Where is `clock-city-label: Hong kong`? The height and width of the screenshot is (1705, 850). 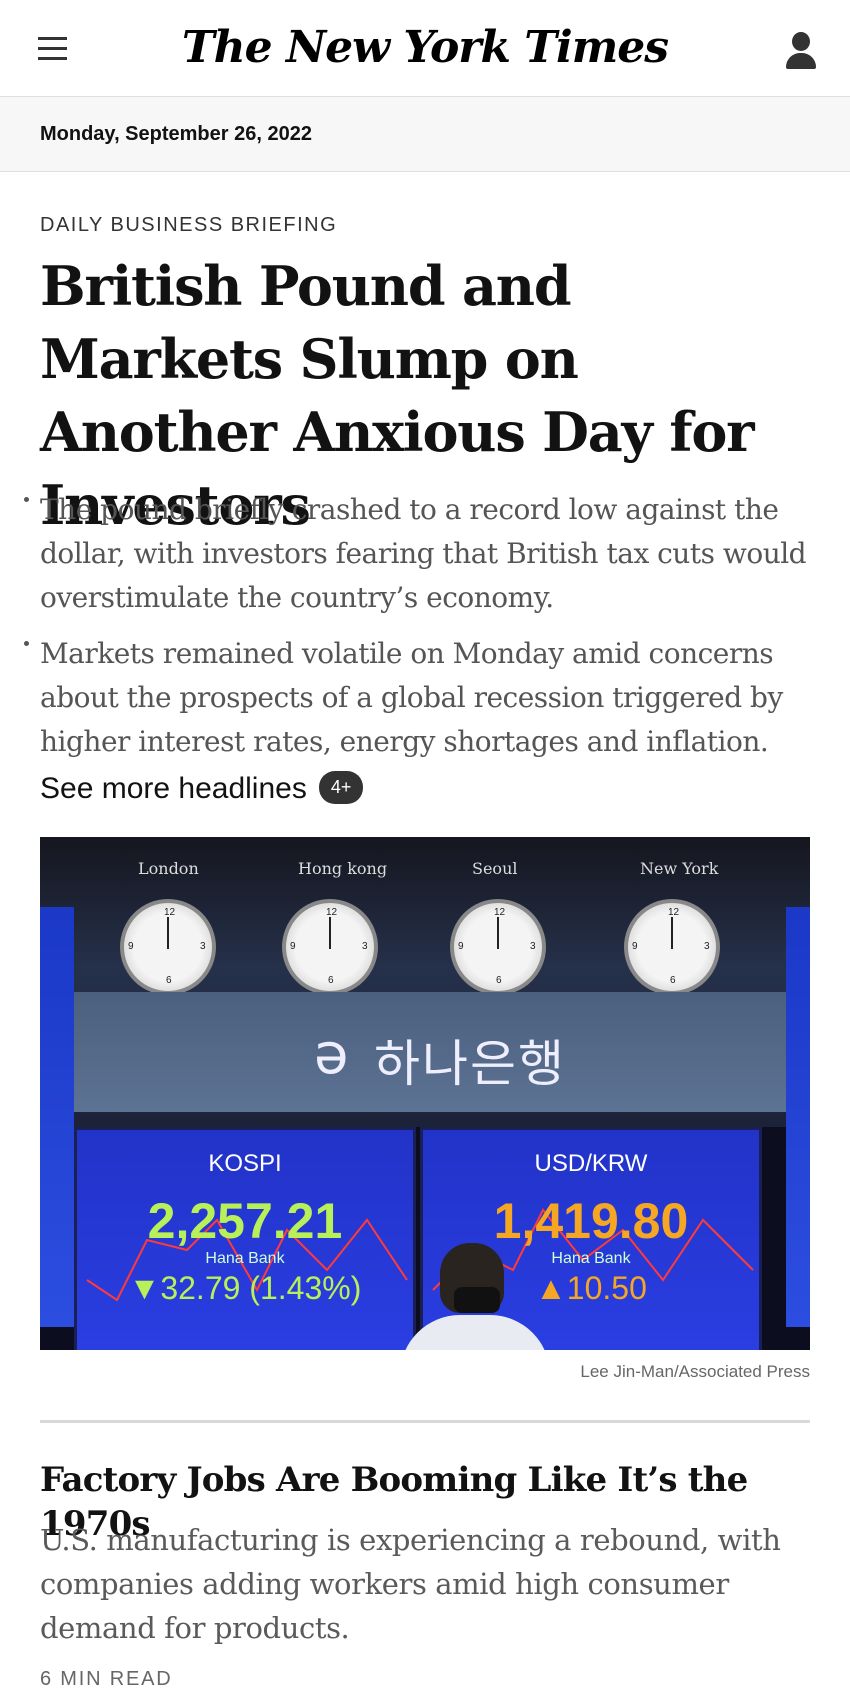
clock-city-label: Hong kong is located at coordinates (343, 868).